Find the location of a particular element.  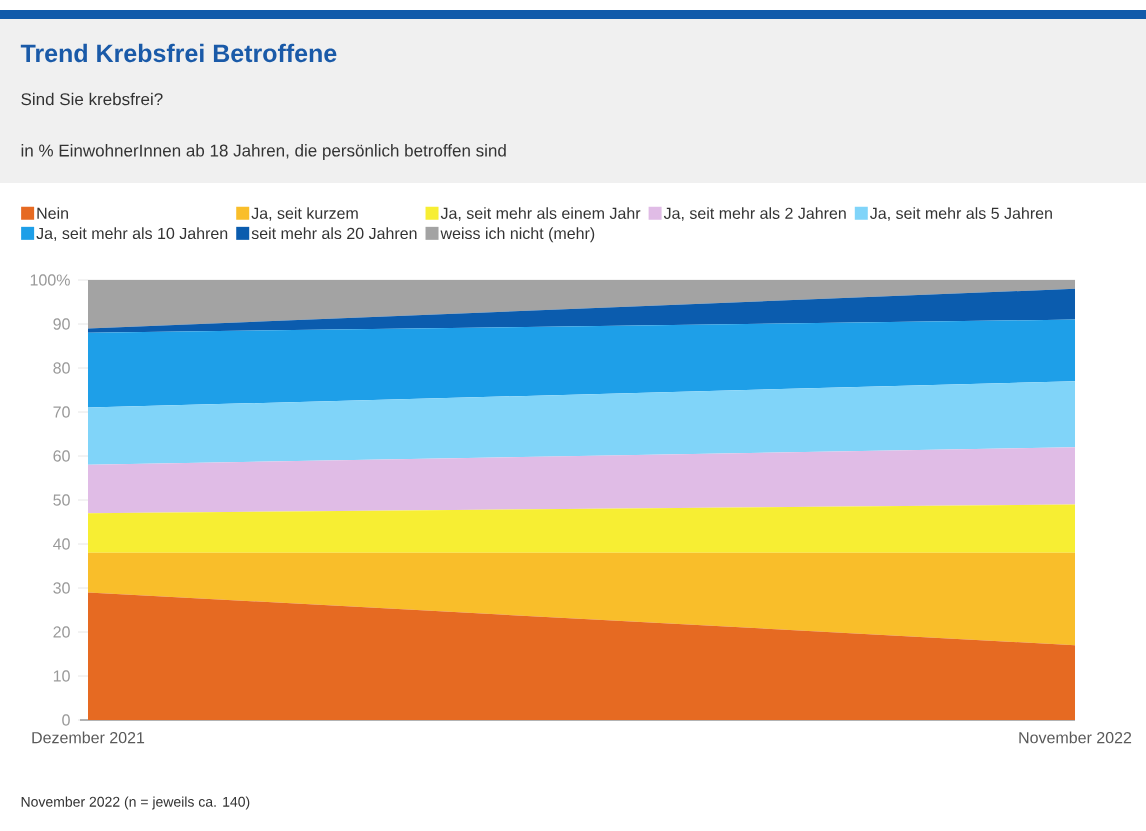

x-tick-label: November 2022 is located at coordinates (1075, 737).